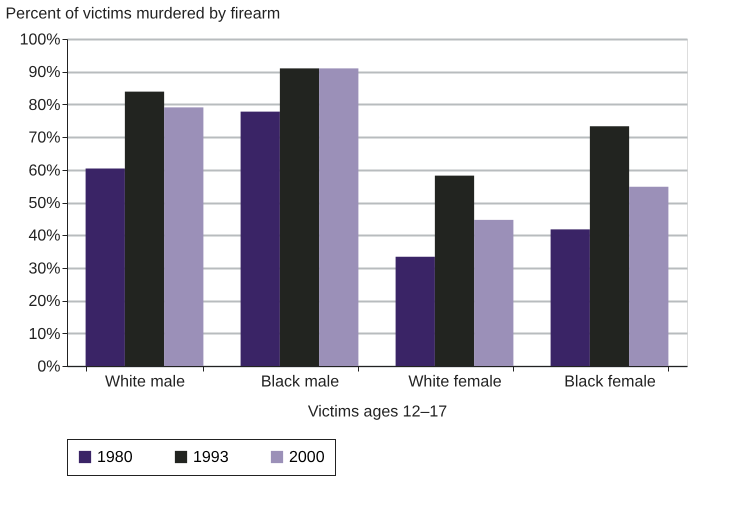 This screenshot has height=508, width=740. What do you see at coordinates (307, 457) in the screenshot?
I see `legend-label: 2000` at bounding box center [307, 457].